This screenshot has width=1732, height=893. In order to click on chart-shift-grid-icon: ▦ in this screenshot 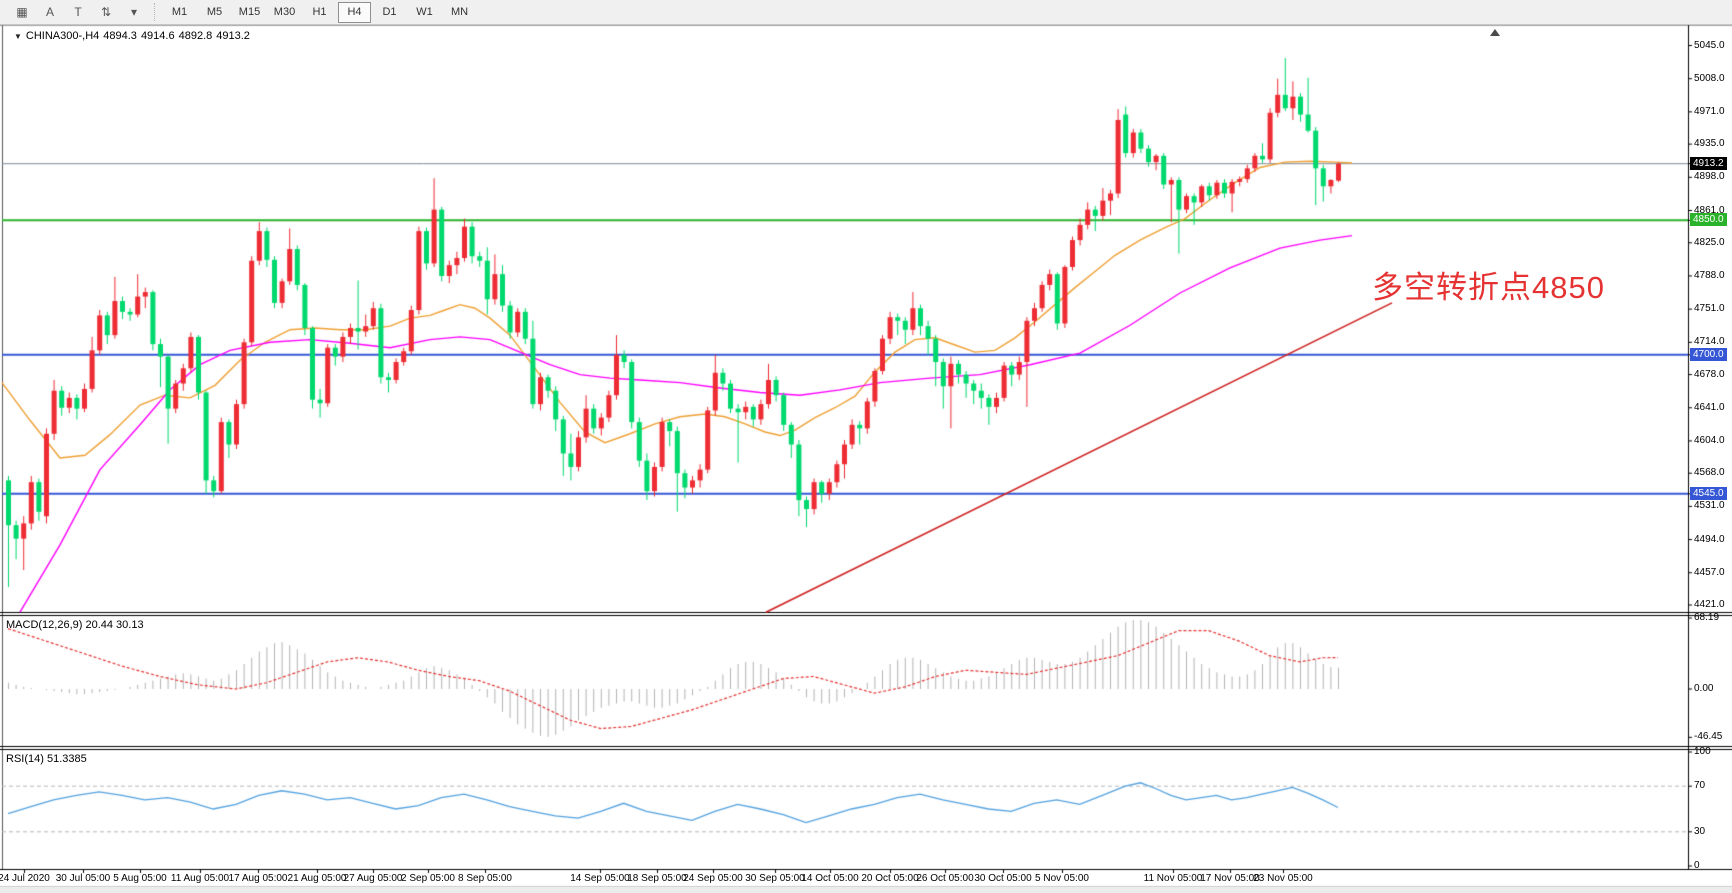, I will do `click(22, 12)`.